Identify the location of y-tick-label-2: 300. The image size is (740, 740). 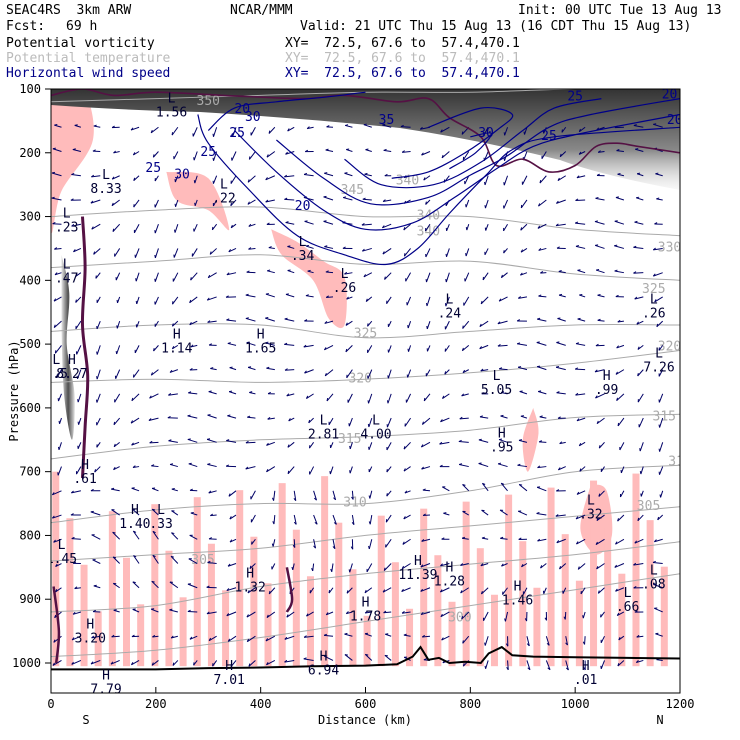
(30, 217).